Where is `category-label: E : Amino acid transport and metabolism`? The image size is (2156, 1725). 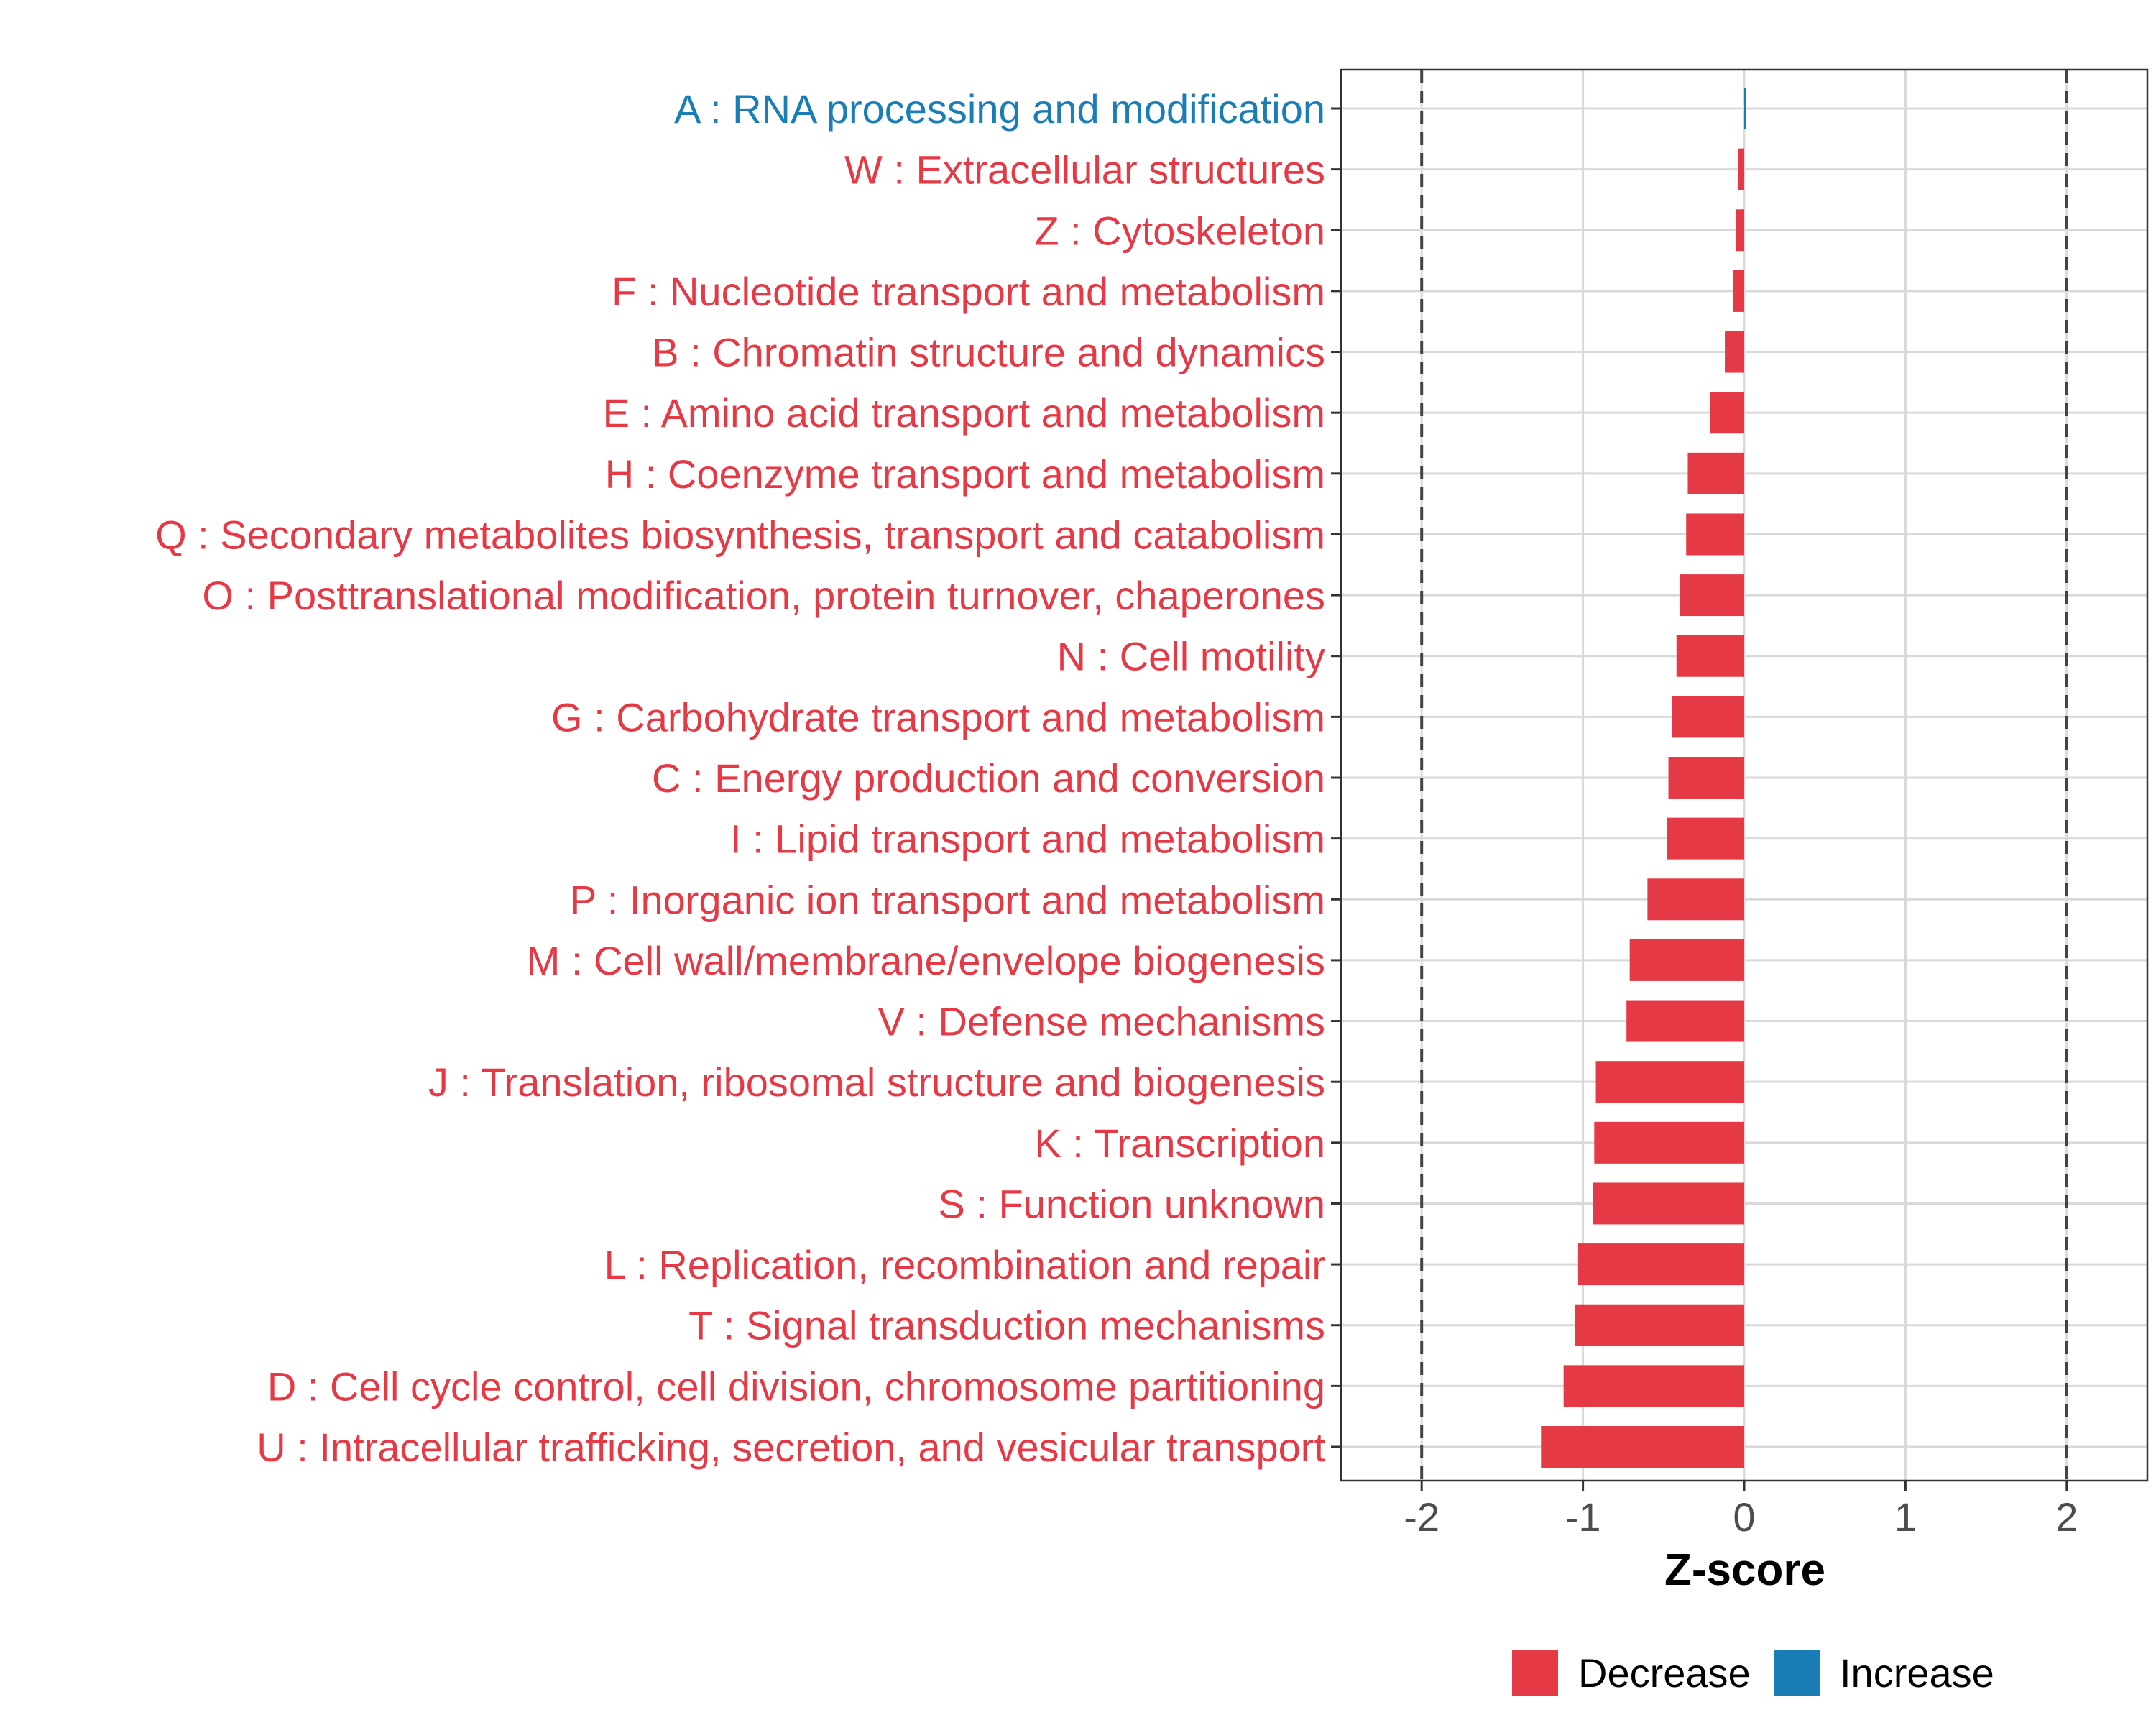
category-label: E : Amino acid transport and metabolism is located at coordinates (964, 413).